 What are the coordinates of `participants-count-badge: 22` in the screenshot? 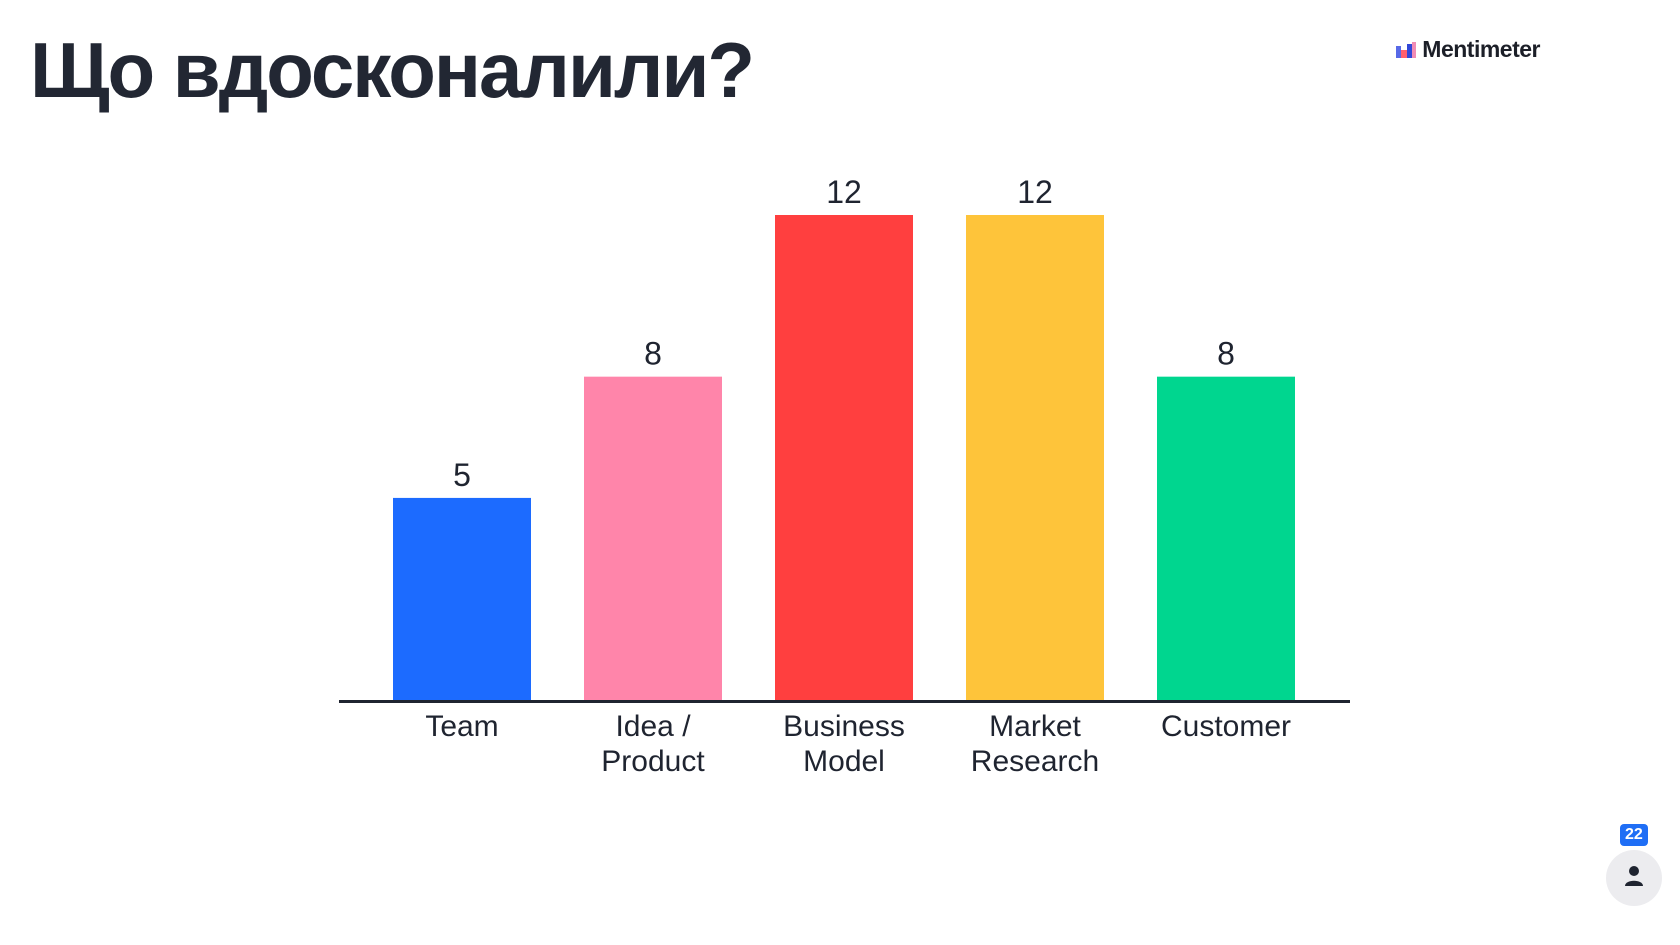 It's located at (1634, 835).